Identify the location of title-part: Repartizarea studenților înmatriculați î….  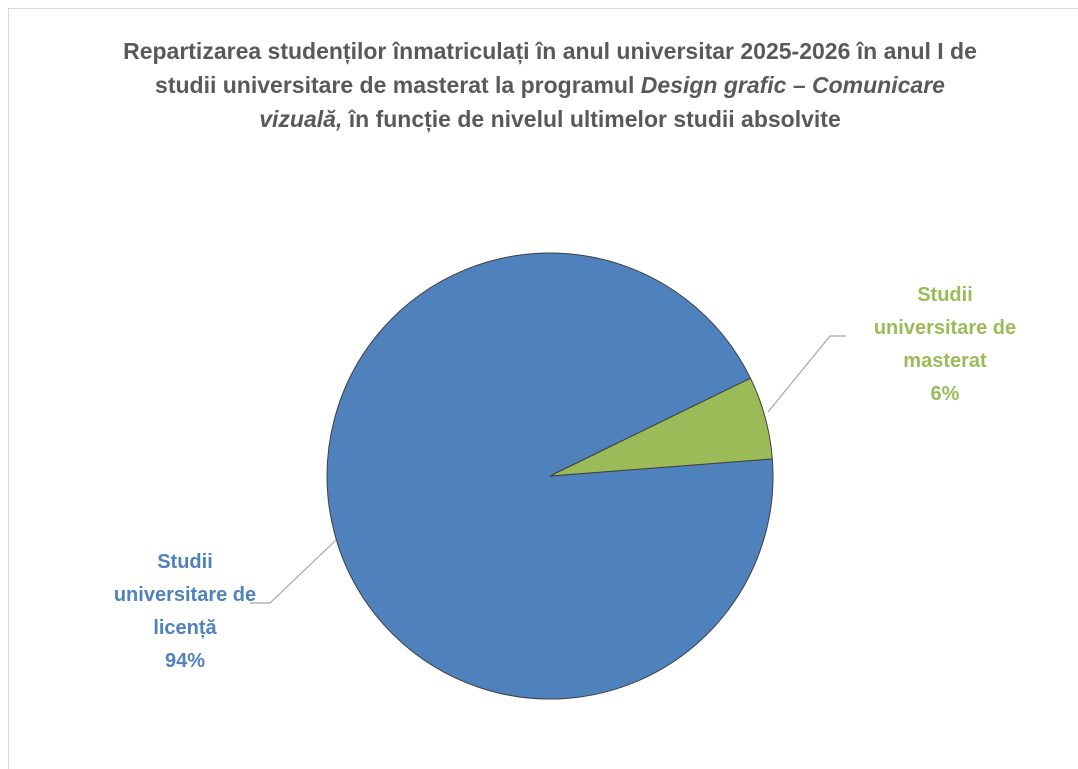
(550, 68).